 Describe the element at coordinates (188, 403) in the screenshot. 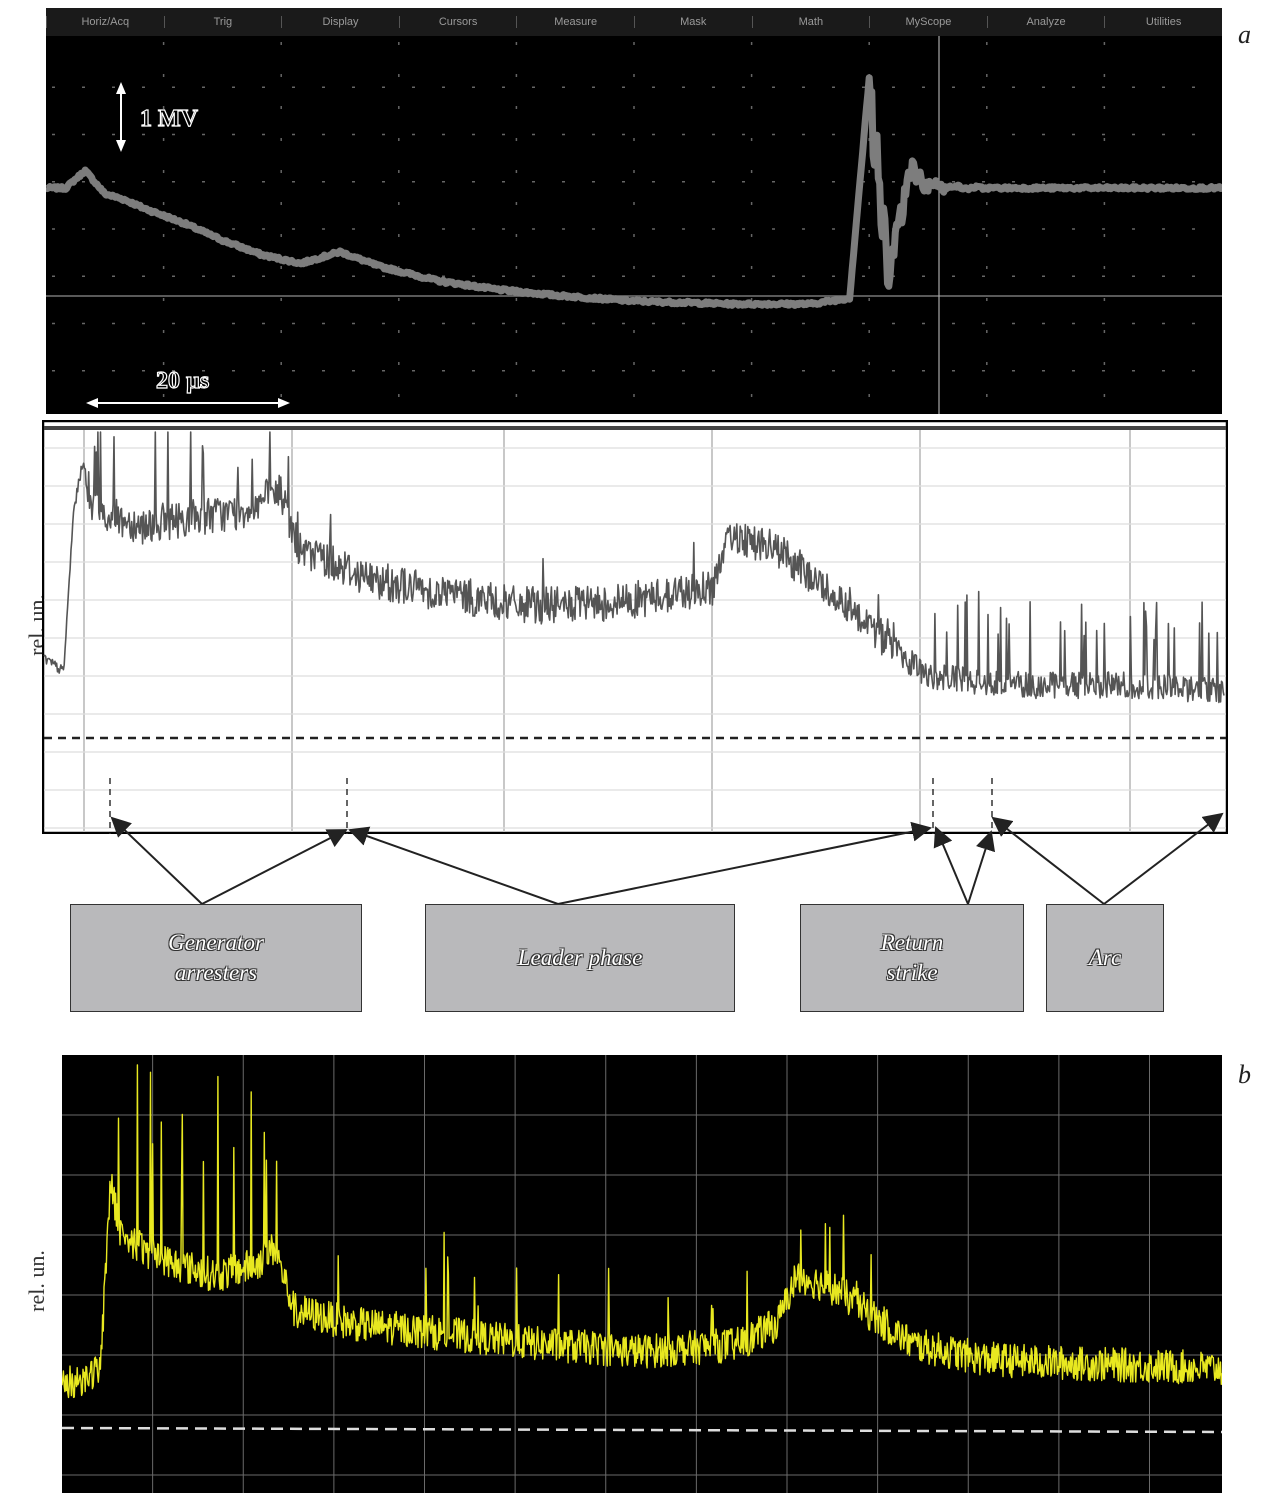

I see `time-scale-arrow` at that location.